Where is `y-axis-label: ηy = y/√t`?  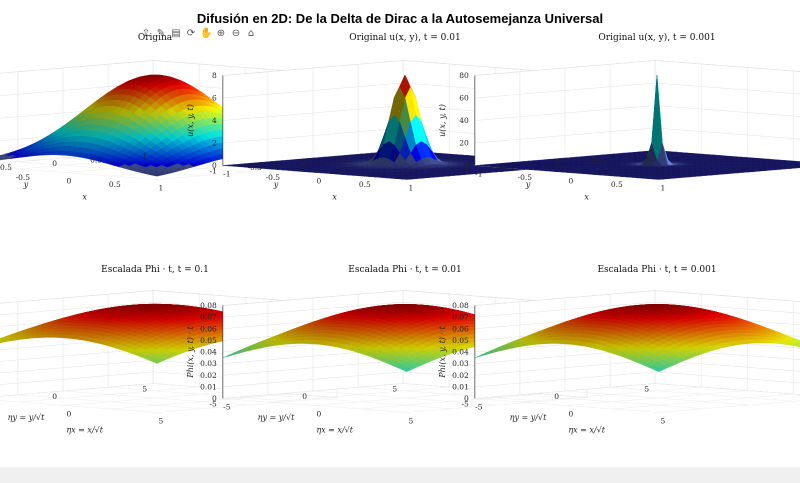 y-axis-label: ηy = y/√t is located at coordinates (26, 417).